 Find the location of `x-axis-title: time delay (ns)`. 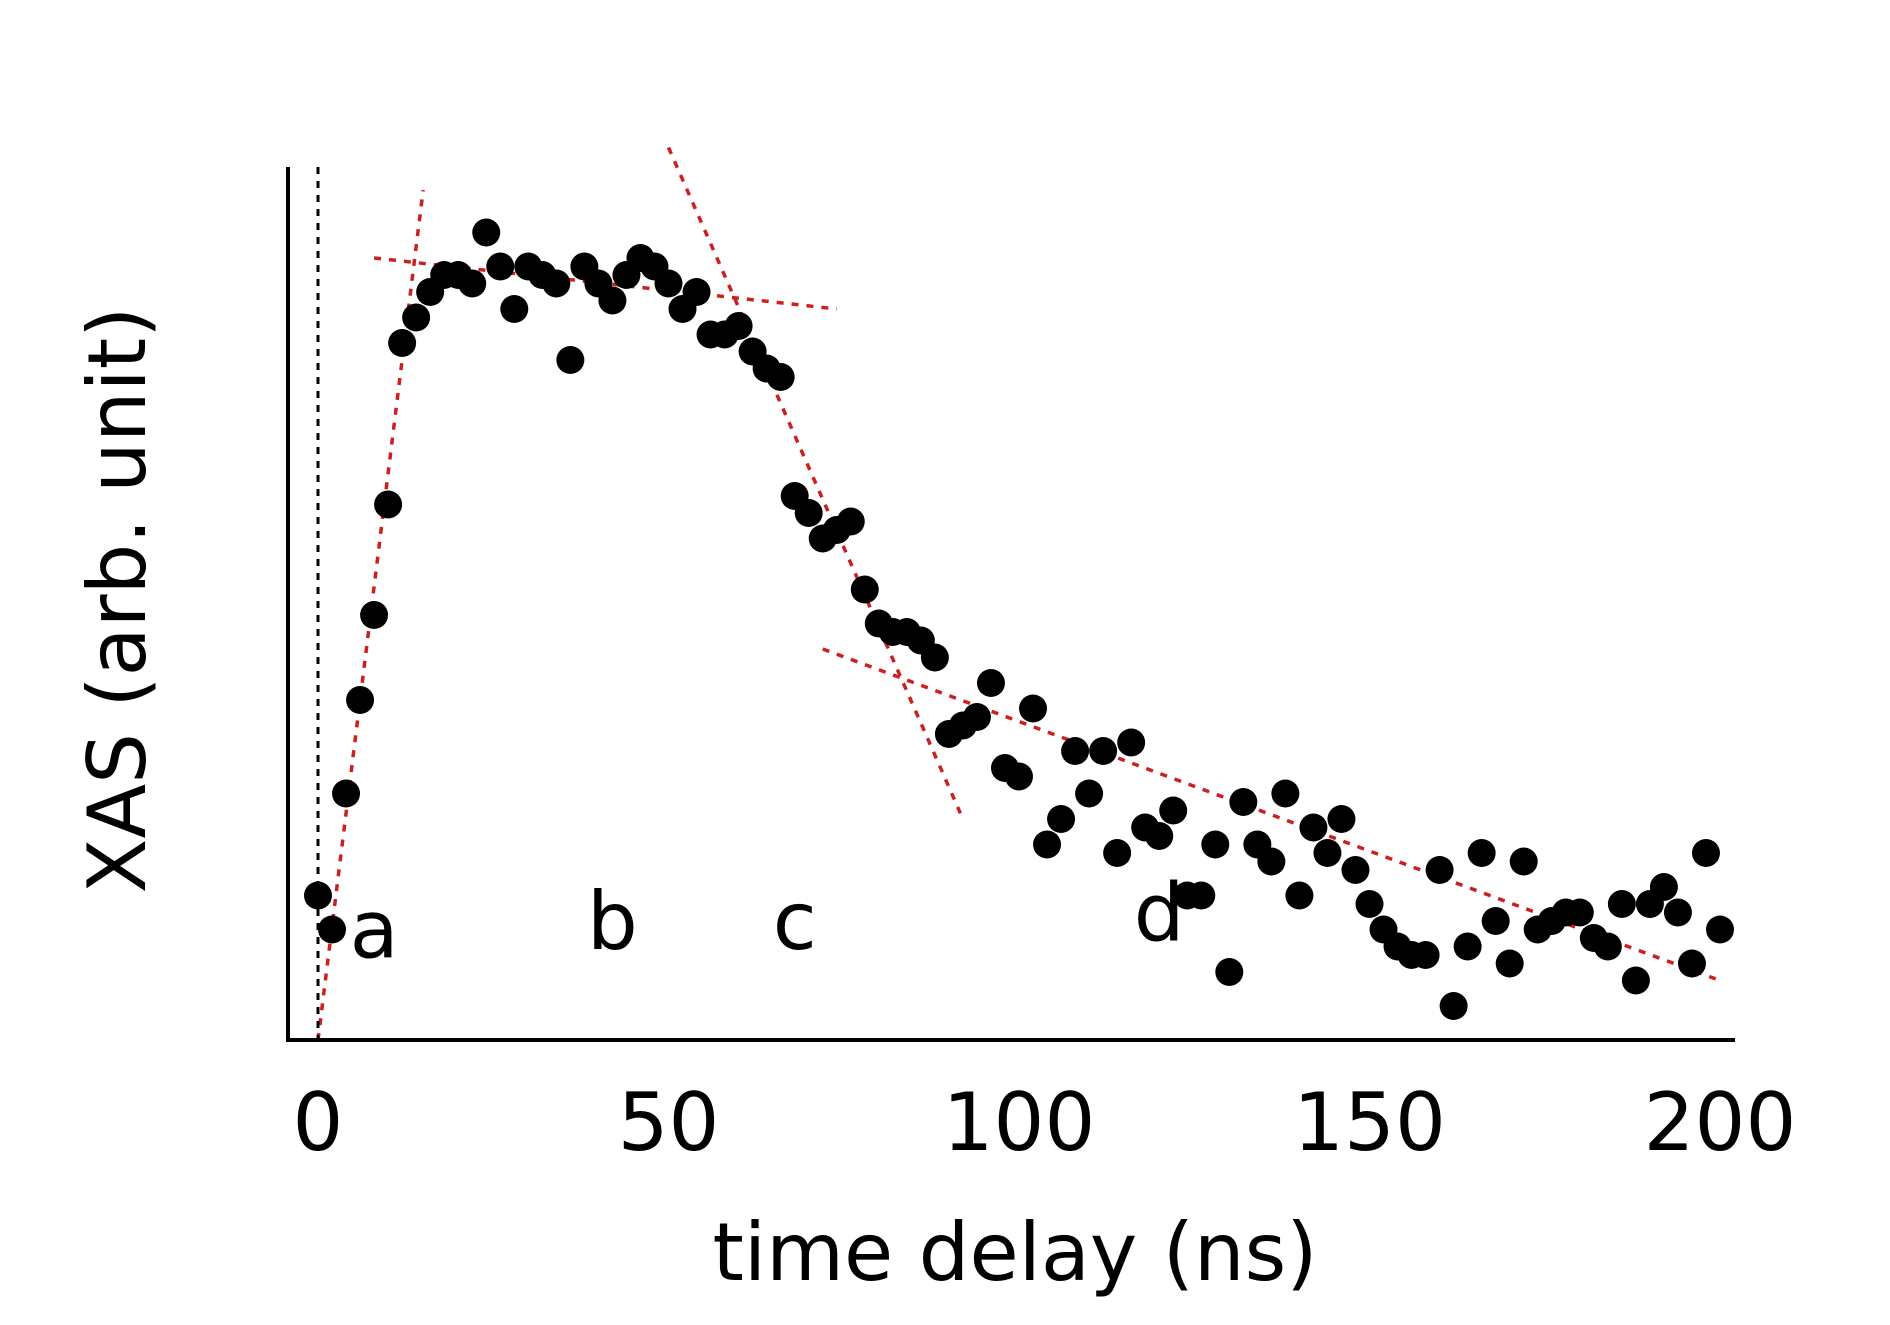

x-axis-title: time delay (ns) is located at coordinates (1015, 1252).